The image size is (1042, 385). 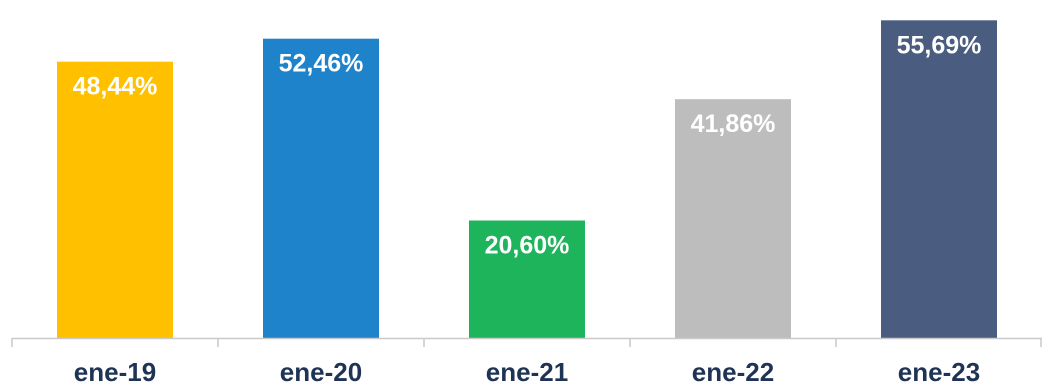 I want to click on category-labels-layer: ene-19 ene-20 ene-21 ene-22 ene-23, so click(x=527, y=371).